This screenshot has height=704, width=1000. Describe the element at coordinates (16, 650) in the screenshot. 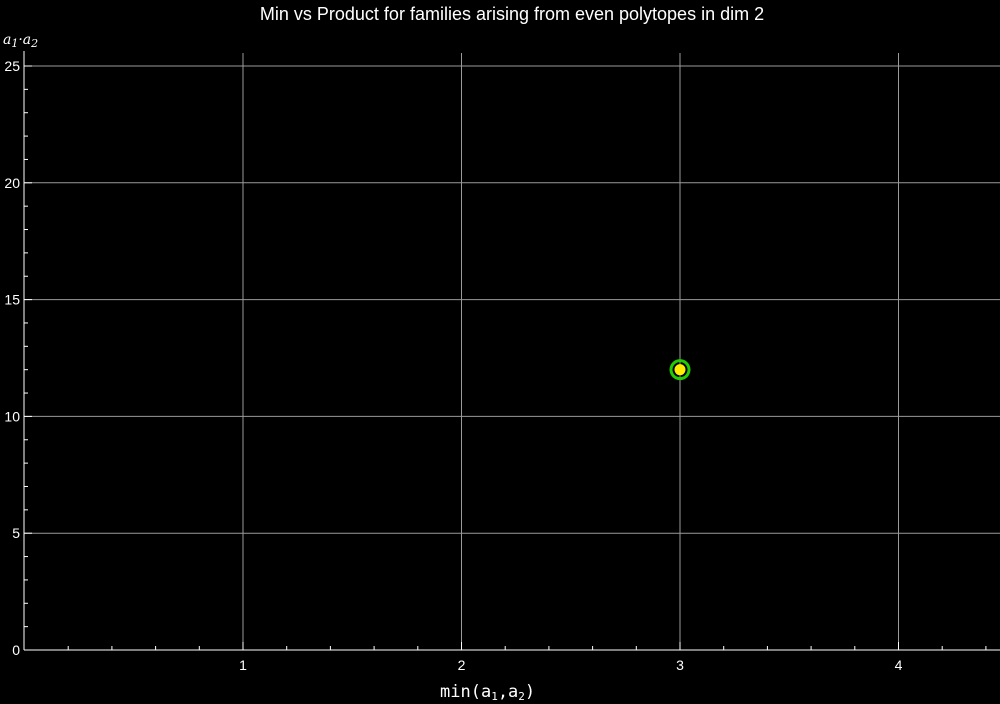

I see `y-tick-label: 0` at that location.